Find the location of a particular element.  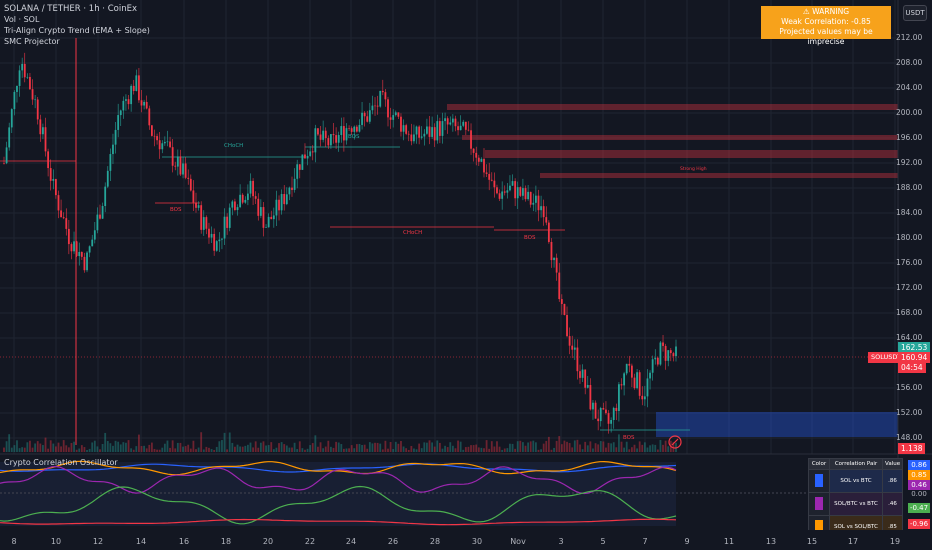

time-tick: 13 is located at coordinates (771, 541).